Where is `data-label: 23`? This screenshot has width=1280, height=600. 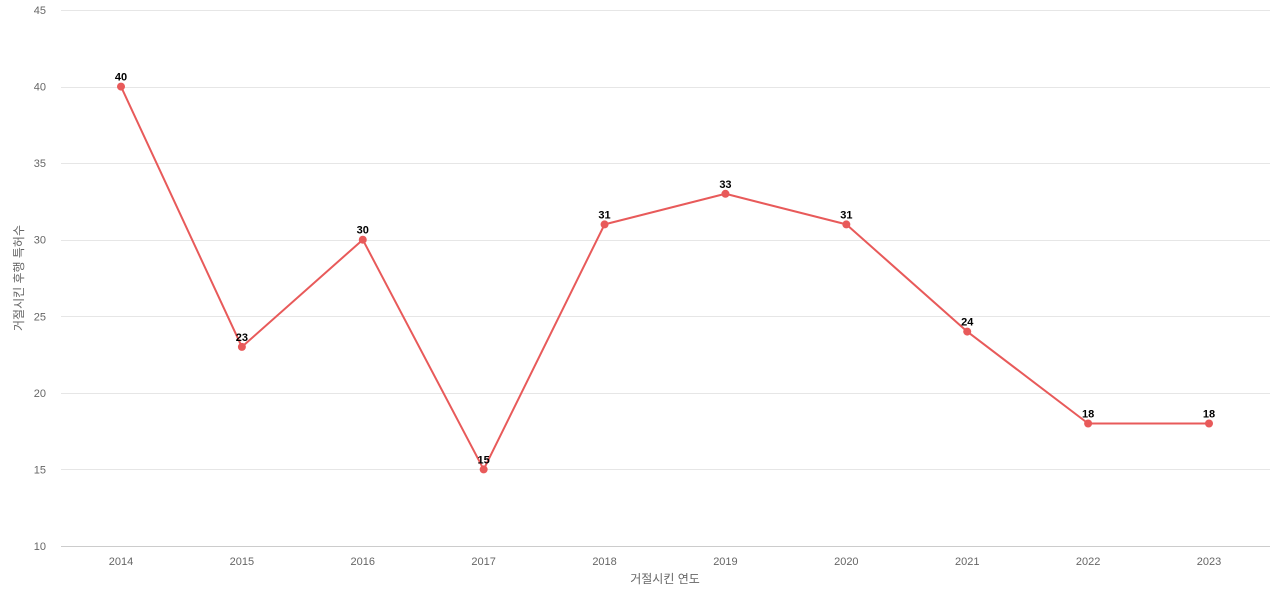 data-label: 23 is located at coordinates (242, 338).